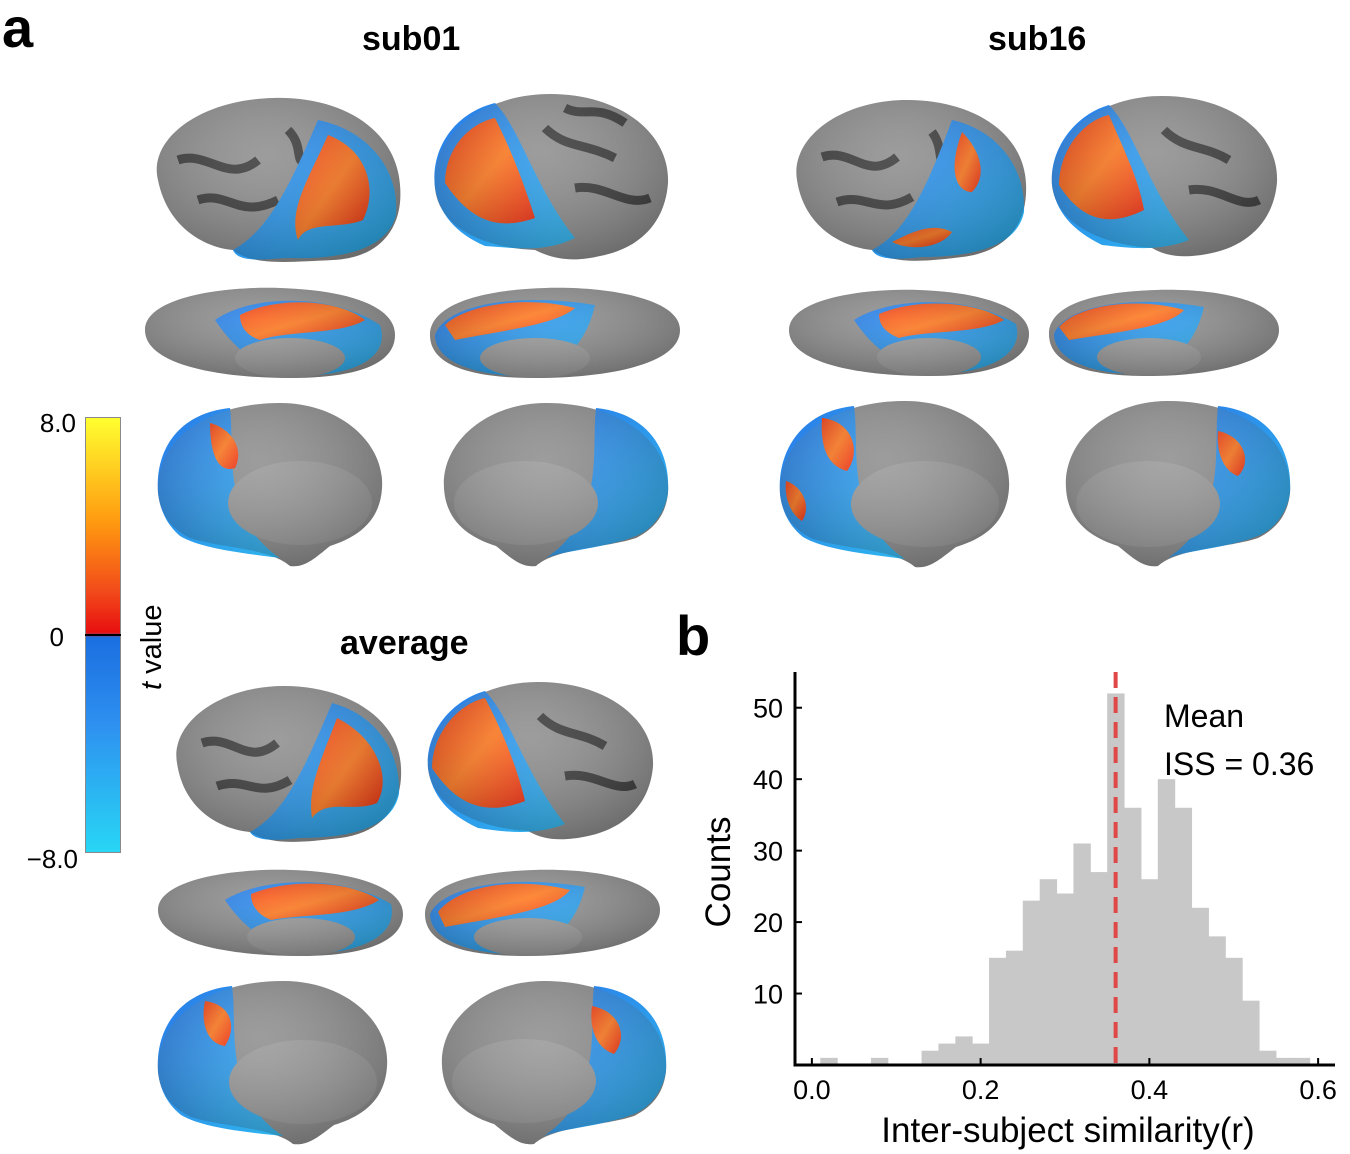 This screenshot has width=1350, height=1154. I want to click on annotation-iss: ISS = 0.36, so click(1239, 764).